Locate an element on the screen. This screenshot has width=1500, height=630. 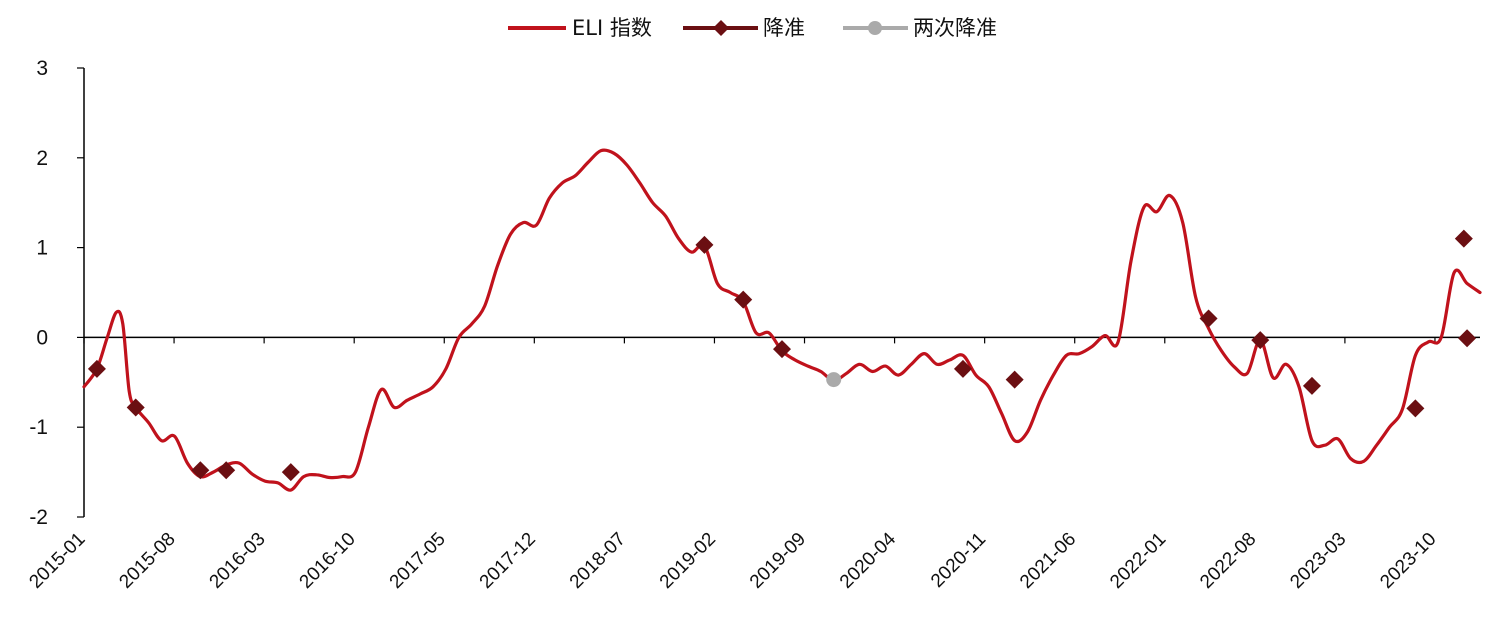
legend-label-rrr-cut: 降准 is located at coordinates (784, 28).